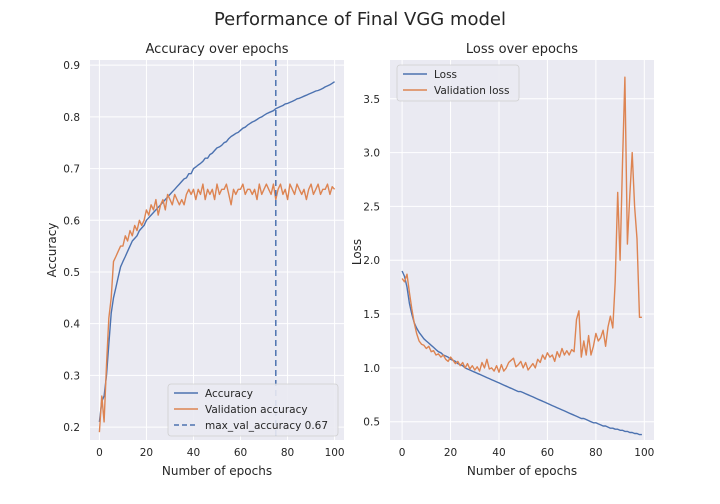 The image size is (720, 504). What do you see at coordinates (52, 250) in the screenshot?
I see `accuracy-y-axis-label: Accuracy` at bounding box center [52, 250].